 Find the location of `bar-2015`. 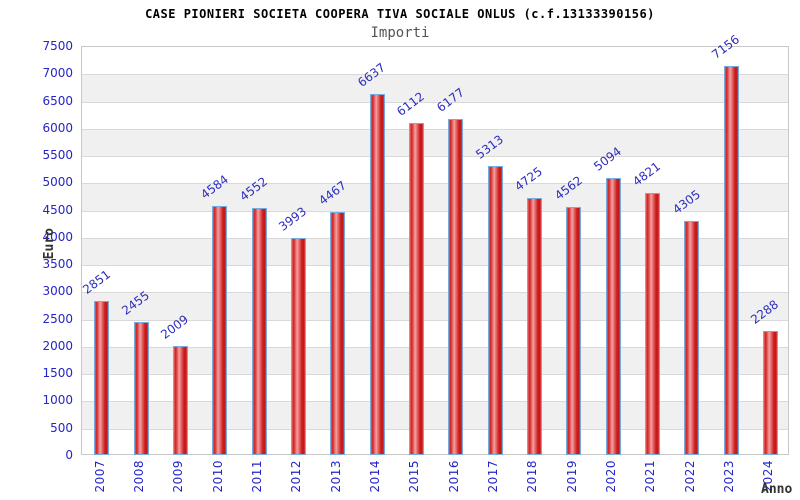

bar-2015 is located at coordinates (416, 289).